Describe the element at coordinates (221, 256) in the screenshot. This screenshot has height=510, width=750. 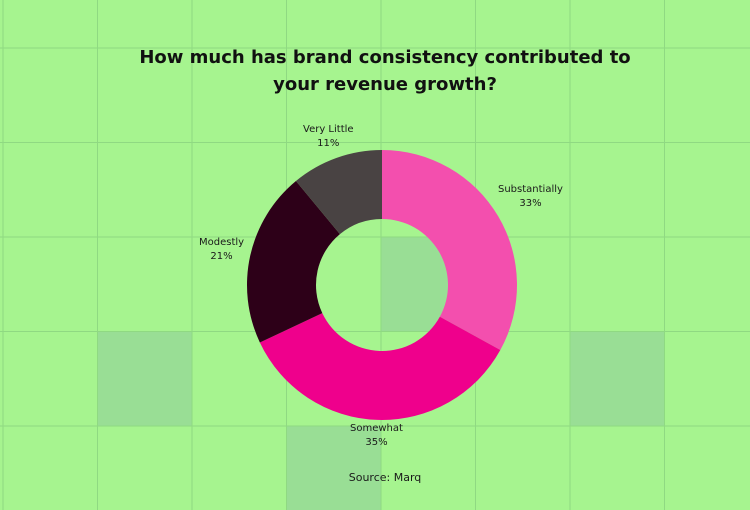
I see `slice-label-value: 21%` at that location.